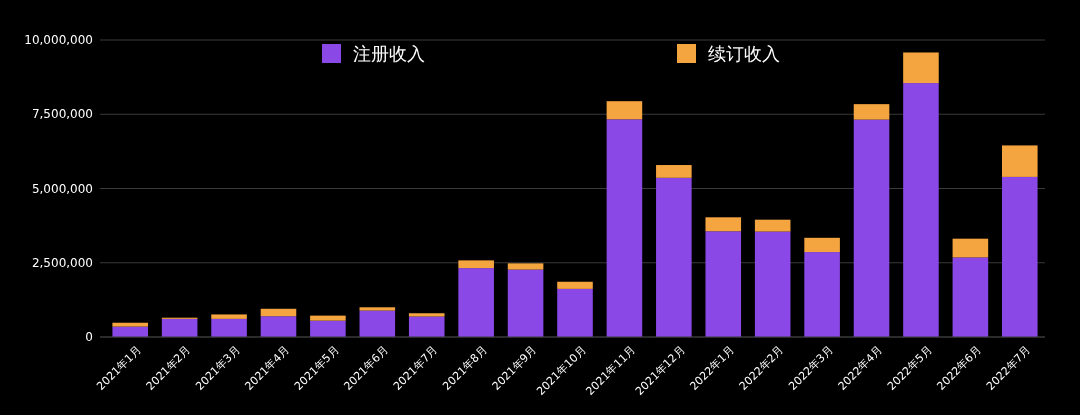 This screenshot has height=415, width=1080. Describe the element at coordinates (62, 262) in the screenshot. I see `y-tick-label: 2,500,000` at that location.